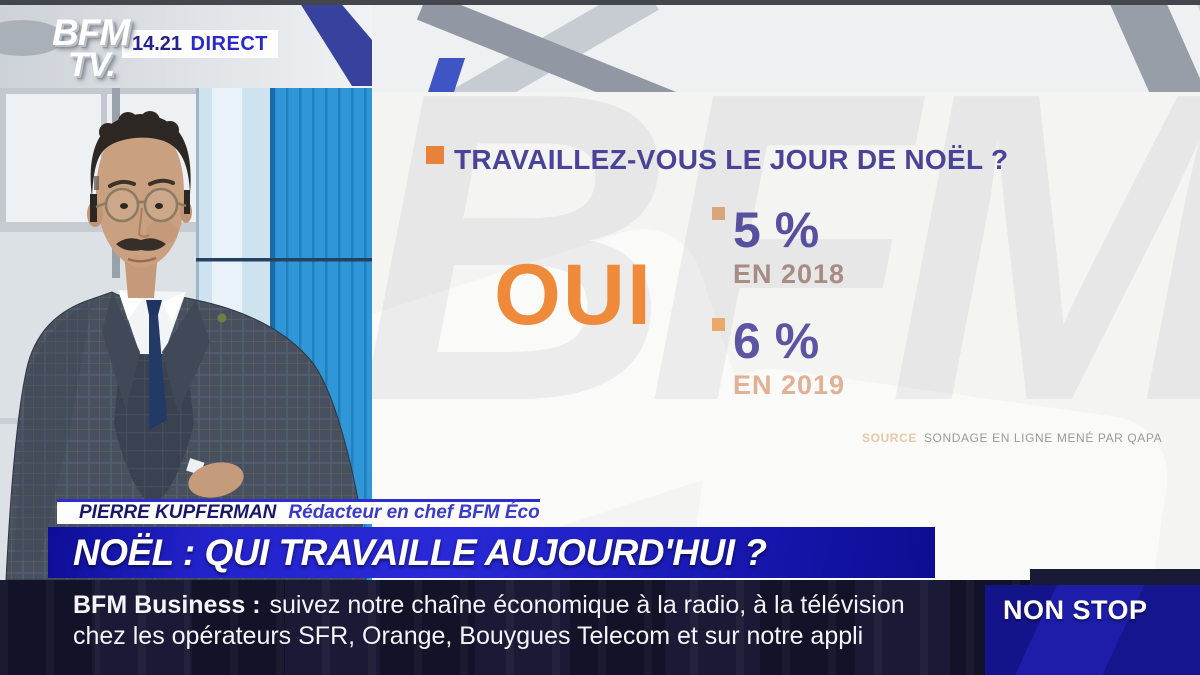 This screenshot has width=1200, height=675. Describe the element at coordinates (1092, 630) in the screenshot. I see `nonstop-panel: NON STOP` at that location.